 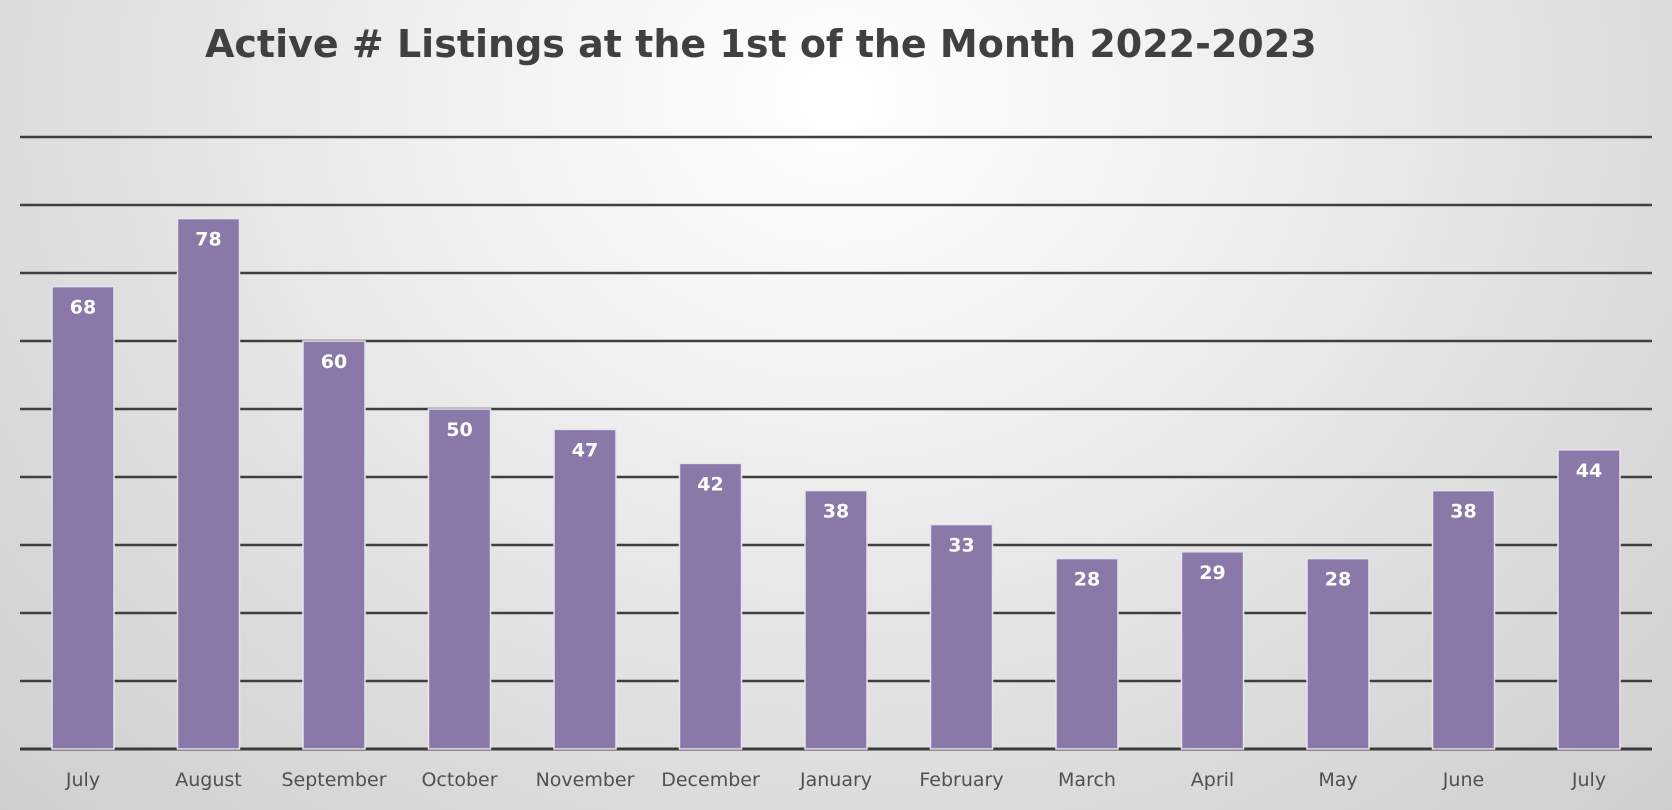 I want to click on x-tick-label: August, so click(x=208, y=780).